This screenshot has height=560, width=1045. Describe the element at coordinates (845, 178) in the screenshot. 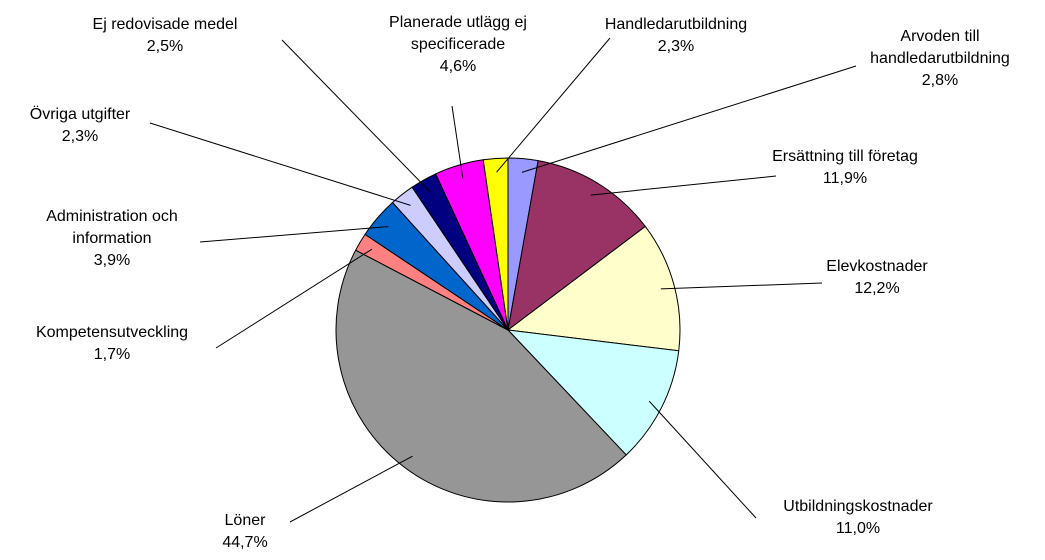

I see `value-label: 11,9%` at that location.